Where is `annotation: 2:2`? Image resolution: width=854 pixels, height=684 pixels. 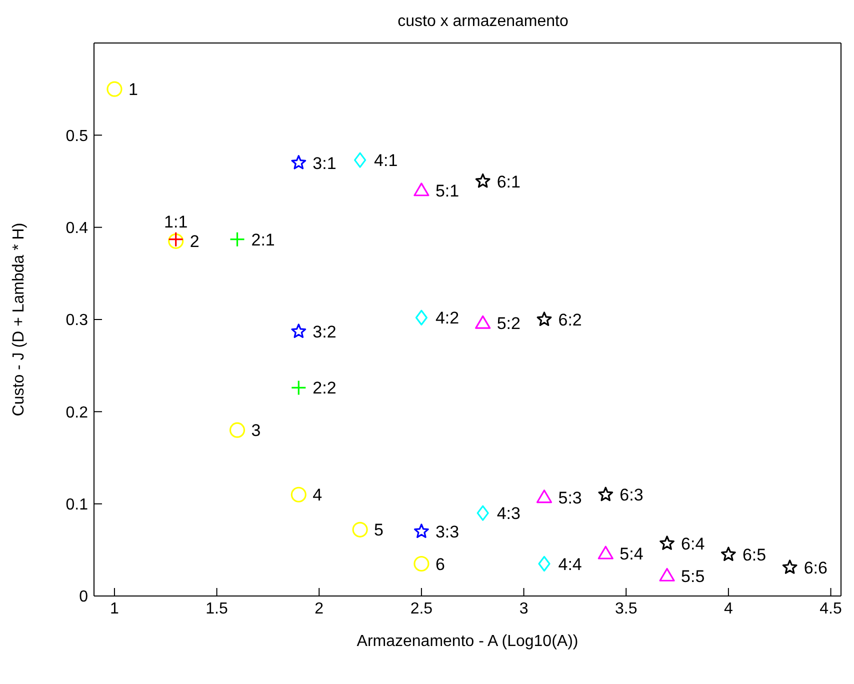 annotation: 2:2 is located at coordinates (324, 388).